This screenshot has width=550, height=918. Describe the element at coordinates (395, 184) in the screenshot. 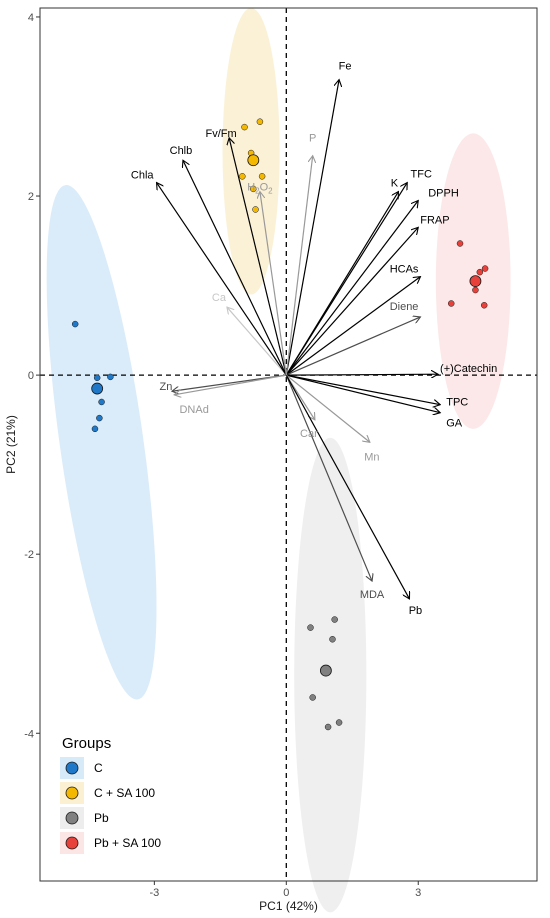

I see `loading-label-k: K` at that location.